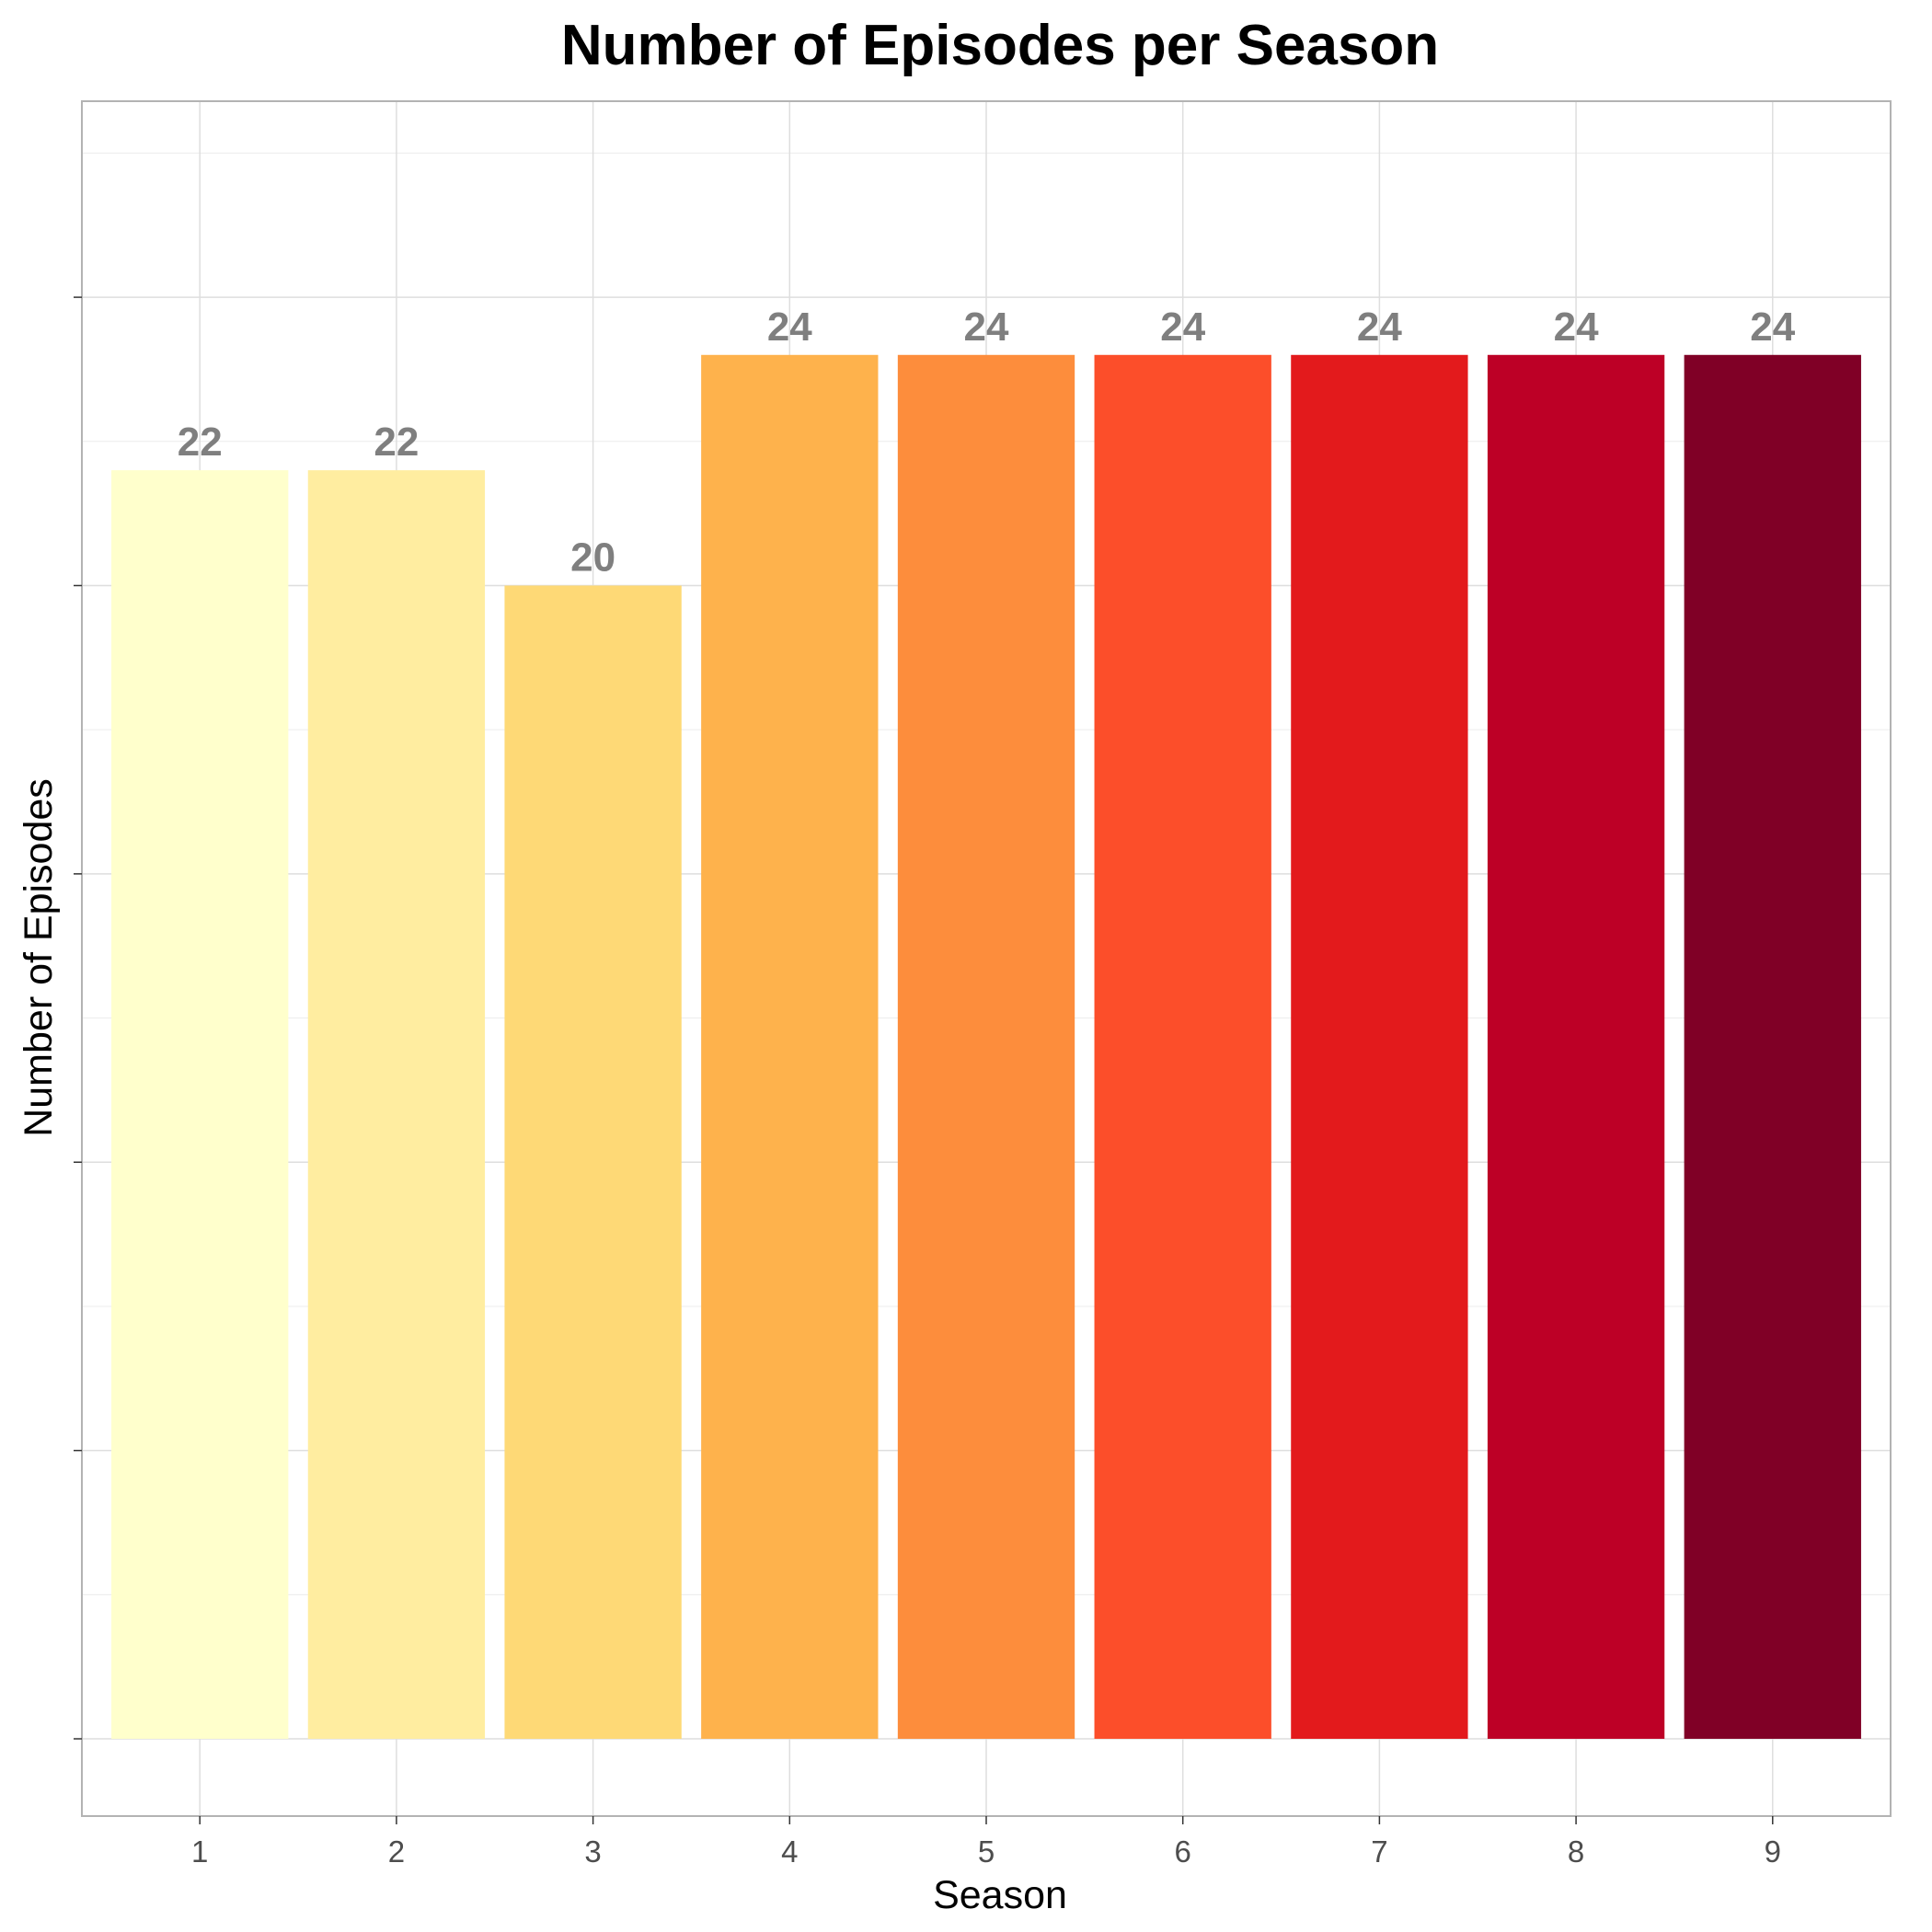 The height and width of the screenshot is (1932, 1932). Describe the element at coordinates (1576, 1851) in the screenshot. I see `x-tick-label-8: 8` at that location.